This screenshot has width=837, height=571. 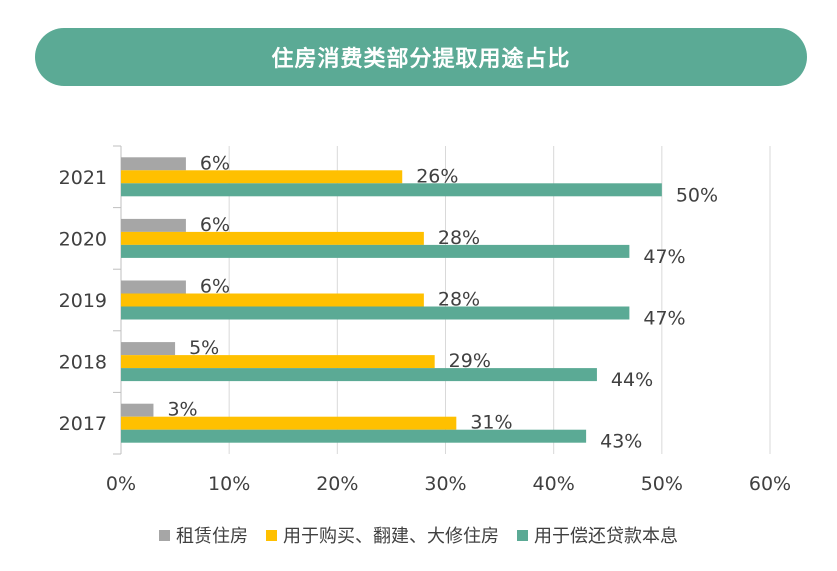 I want to click on legend: 租赁住房 用于购买、翻建、大修住房 用于偿还贷款本息, so click(x=418, y=535).